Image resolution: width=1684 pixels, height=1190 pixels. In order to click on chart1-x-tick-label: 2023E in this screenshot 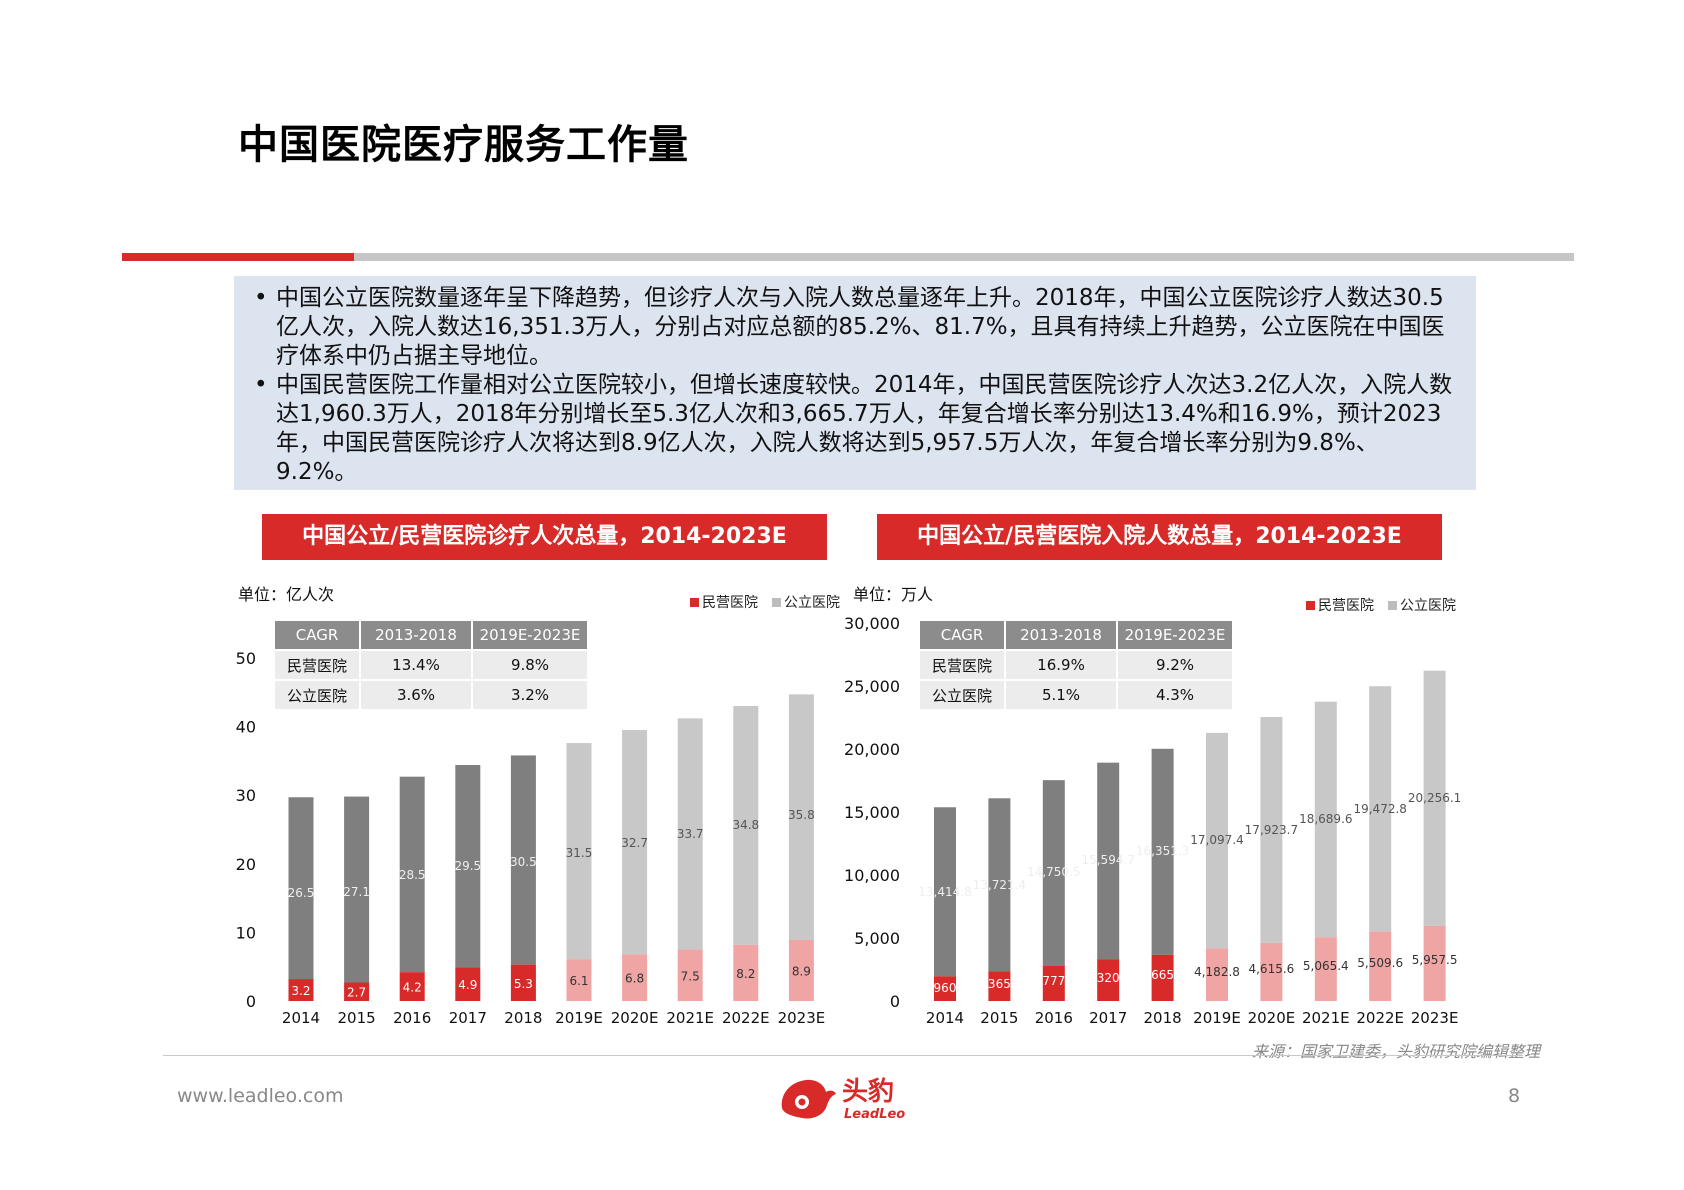, I will do `click(802, 1018)`.